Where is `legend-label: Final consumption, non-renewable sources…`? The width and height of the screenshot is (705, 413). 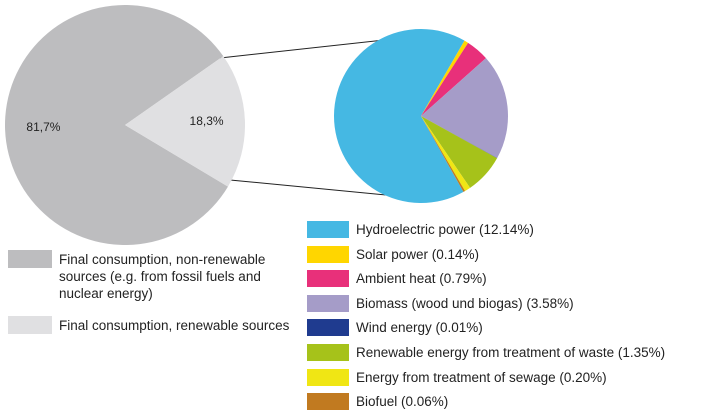
legend-label: Final consumption, non-renewable sources… is located at coordinates (162, 276).